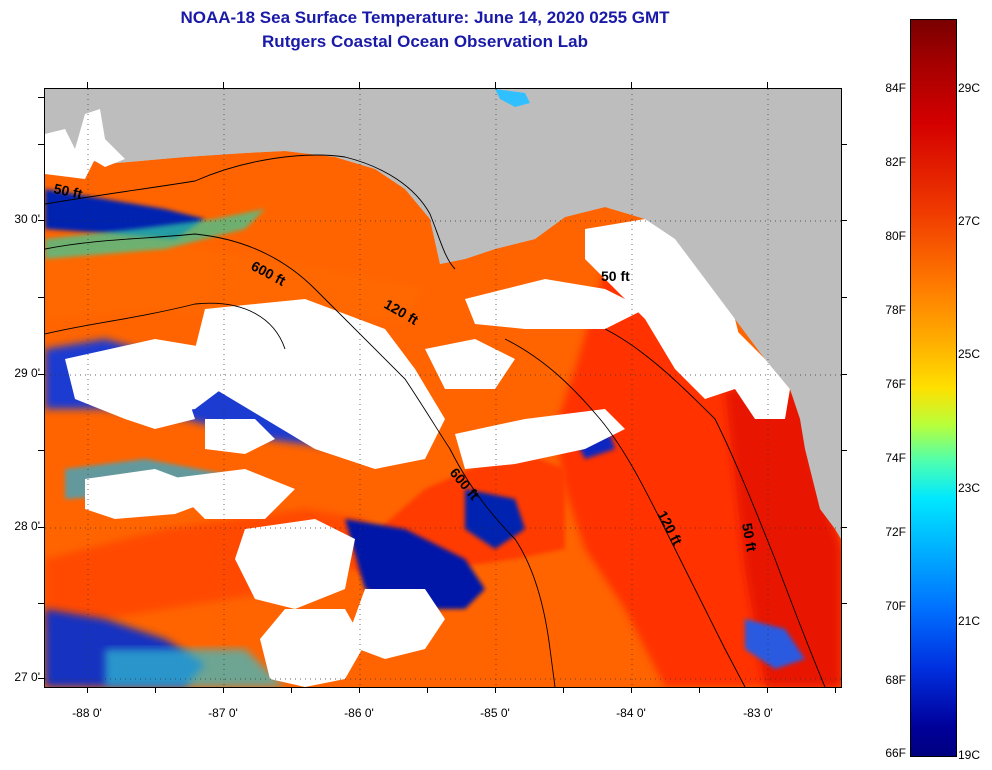 The height and width of the screenshot is (770, 992). I want to click on colorbar-f-label: 68F, so click(895, 680).